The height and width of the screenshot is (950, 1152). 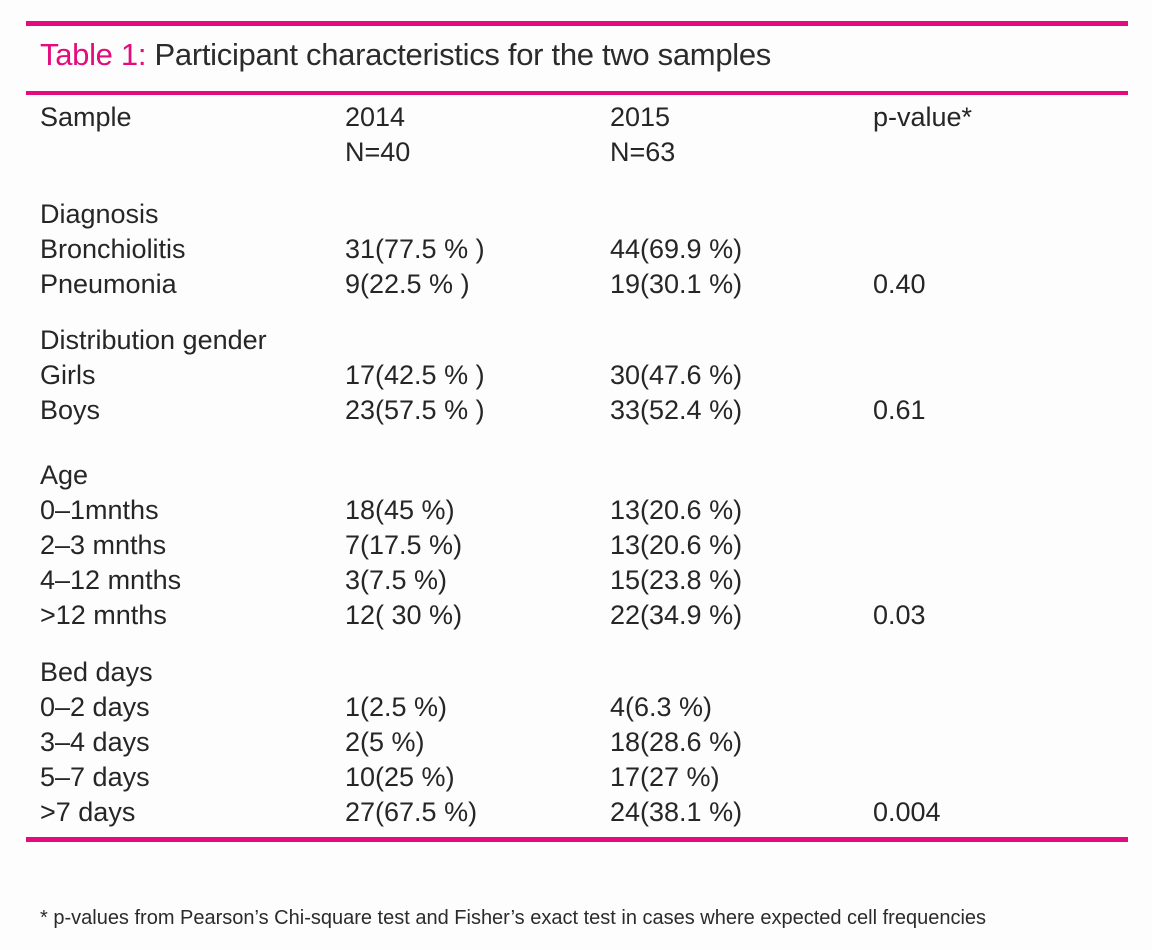 What do you see at coordinates (576, 410) in the screenshot?
I see `table-row: Boys 23(57.5 % ) 33(52.4 %) 0.61` at bounding box center [576, 410].